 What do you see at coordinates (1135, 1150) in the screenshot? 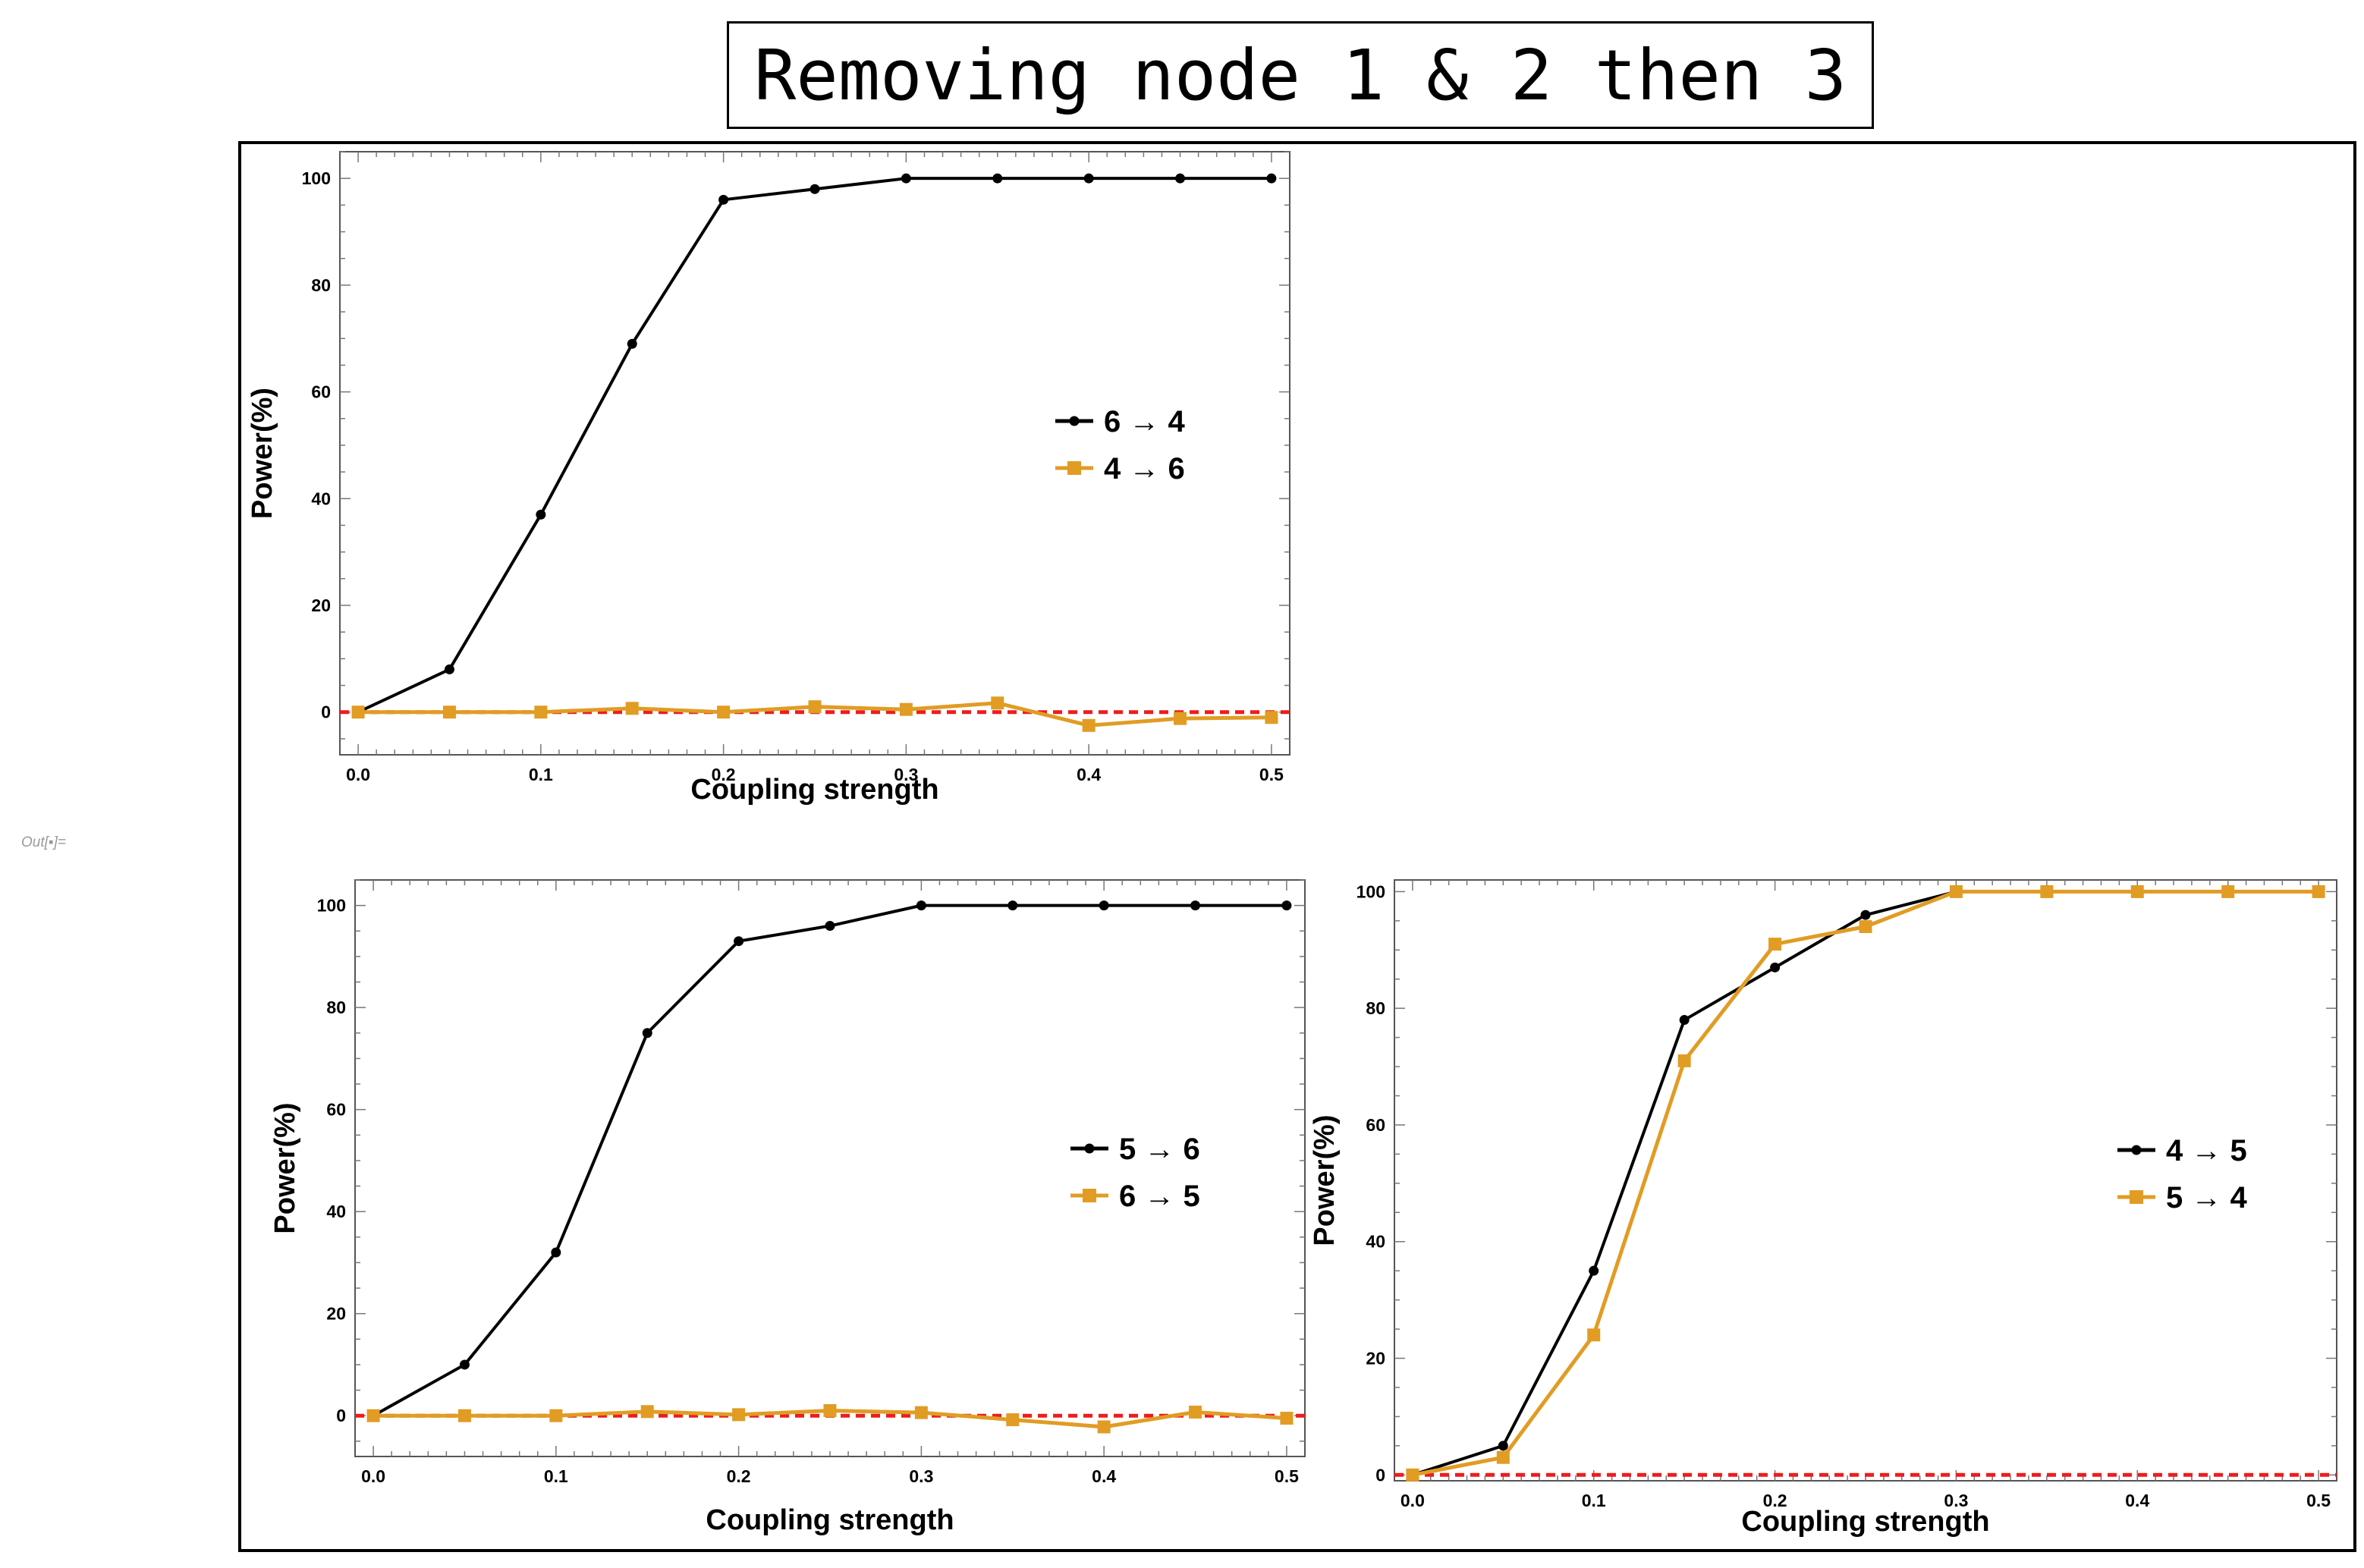
I see `legend-entry-0: 5 → 6` at bounding box center [1135, 1150].